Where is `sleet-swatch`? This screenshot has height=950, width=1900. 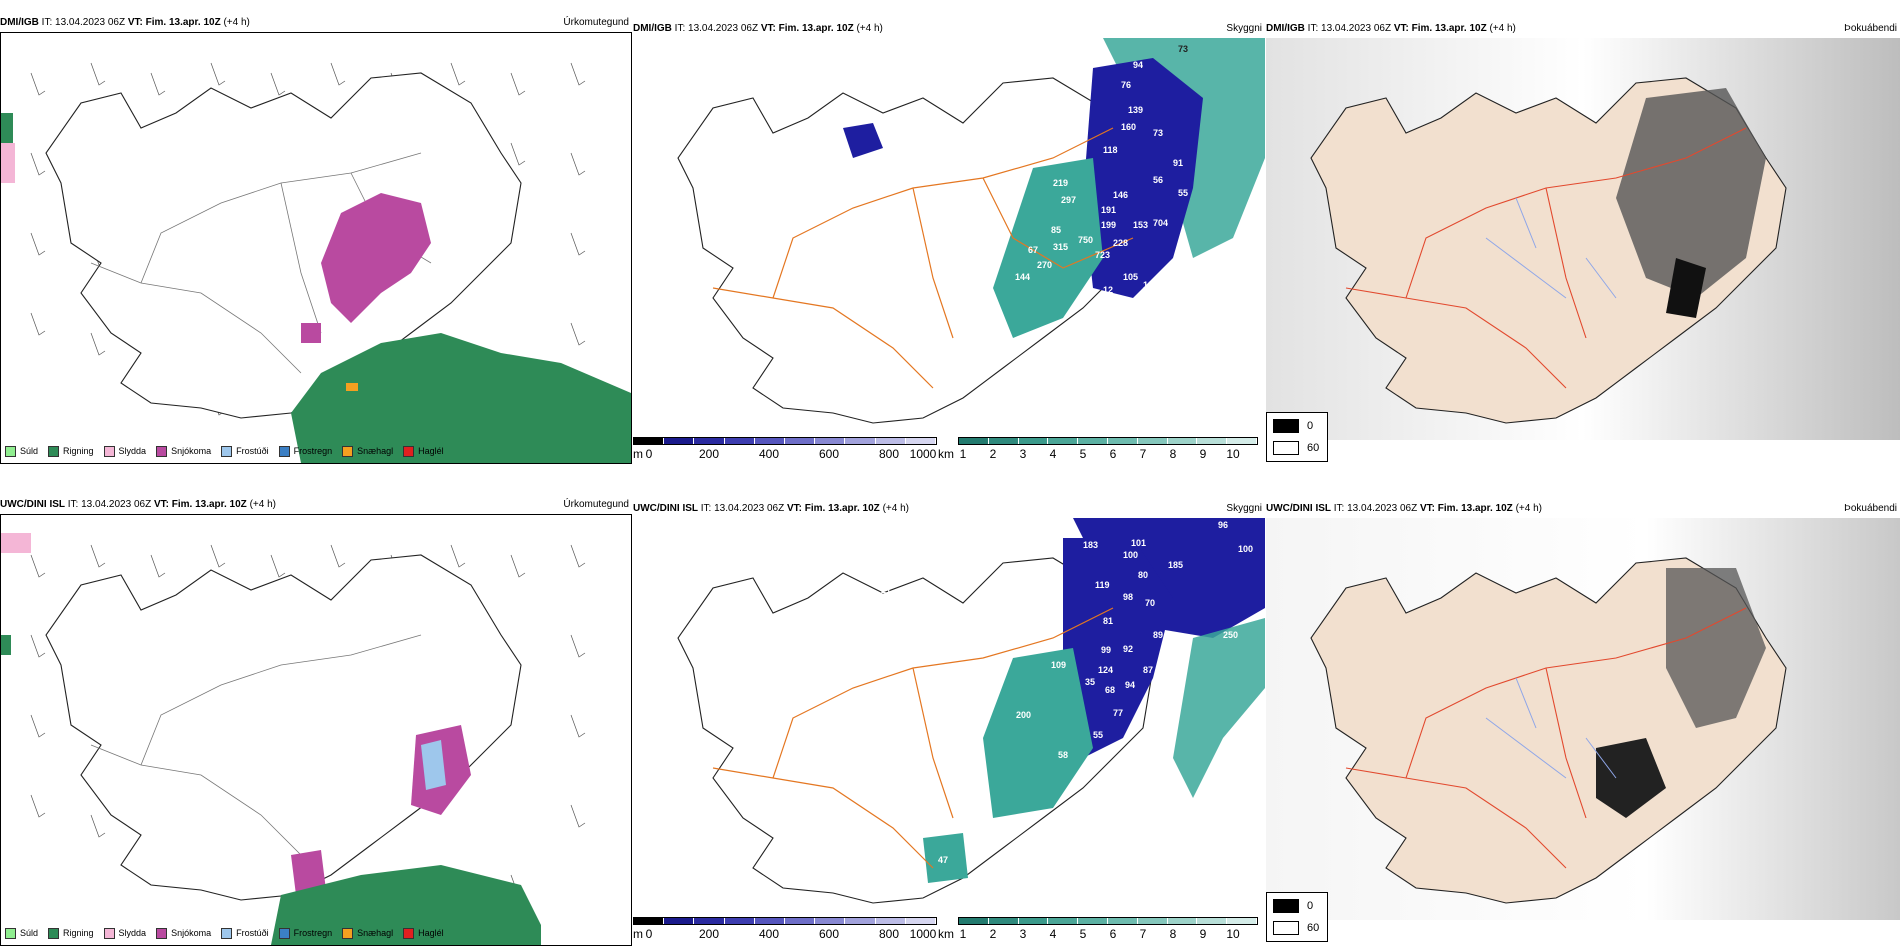 sleet-swatch is located at coordinates (109, 451).